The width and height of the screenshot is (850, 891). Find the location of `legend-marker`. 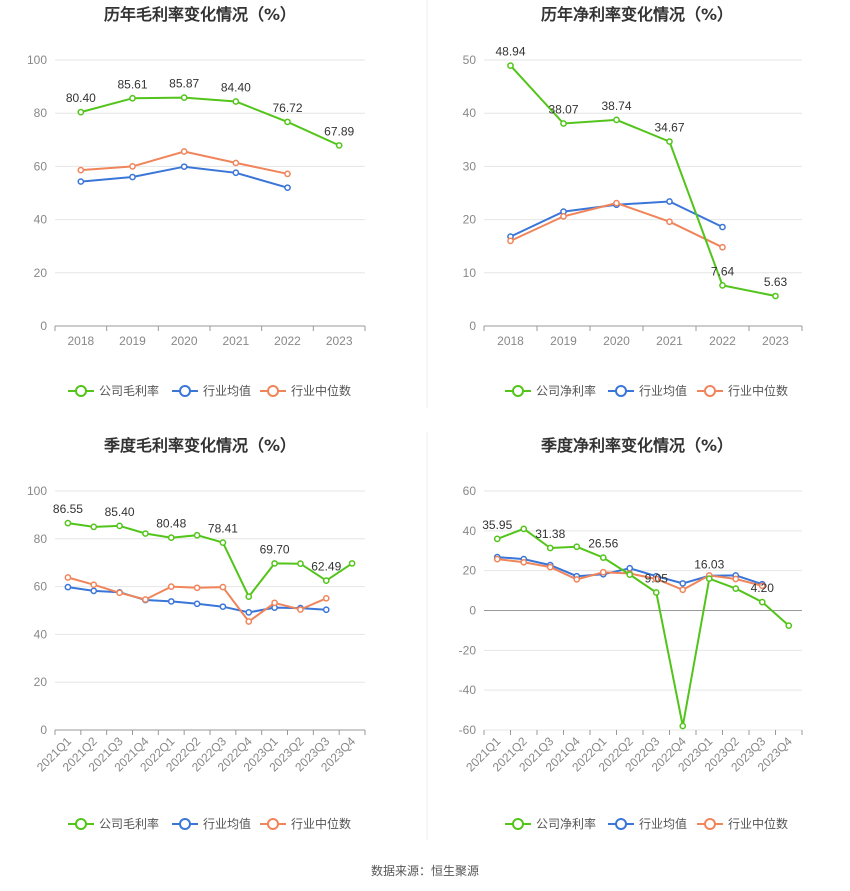

legend-marker is located at coordinates (518, 391).